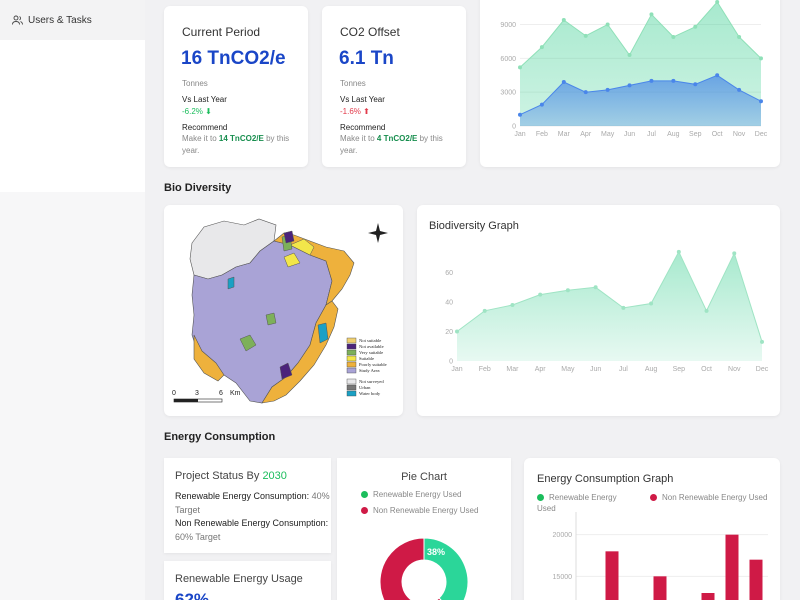 The height and width of the screenshot is (600, 800). I want to click on x-tick-label: Oct, so click(706, 369).